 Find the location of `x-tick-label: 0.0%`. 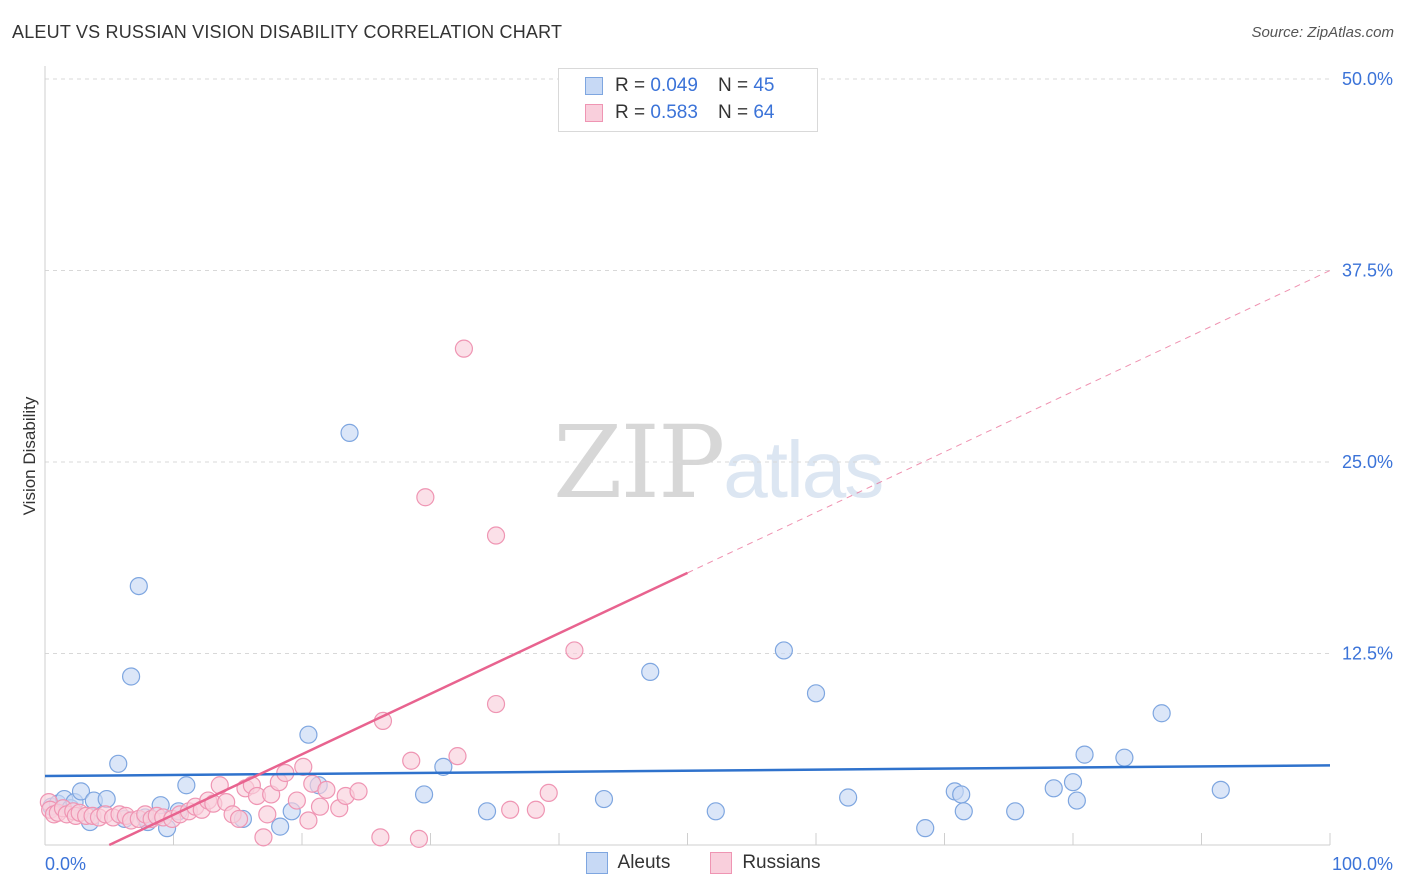

x-tick-label: 0.0% is located at coordinates (65, 864).